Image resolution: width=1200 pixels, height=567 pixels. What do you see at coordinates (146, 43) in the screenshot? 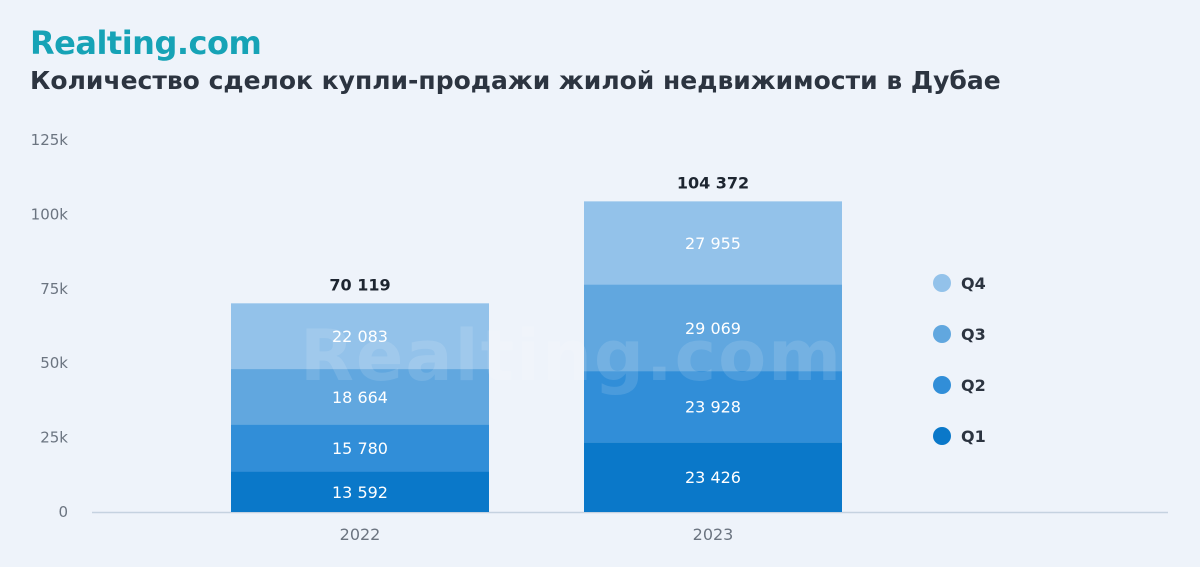
I see `brand-logo: Realting.com` at bounding box center [146, 43].